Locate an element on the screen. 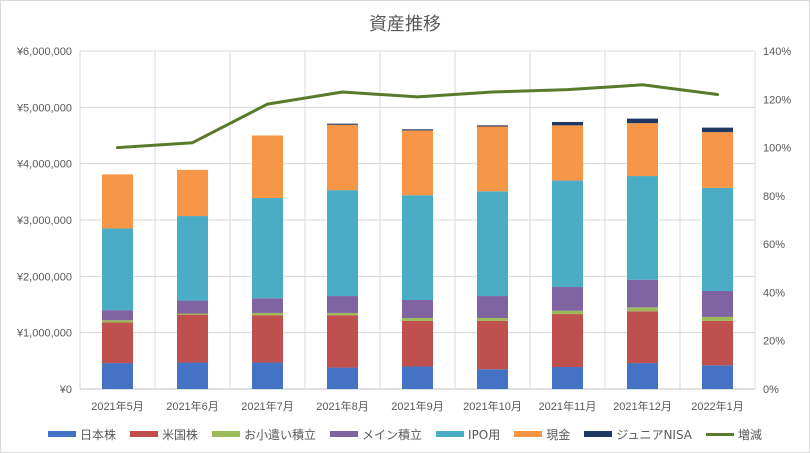  legend-item: メイン積立 is located at coordinates (376, 434).